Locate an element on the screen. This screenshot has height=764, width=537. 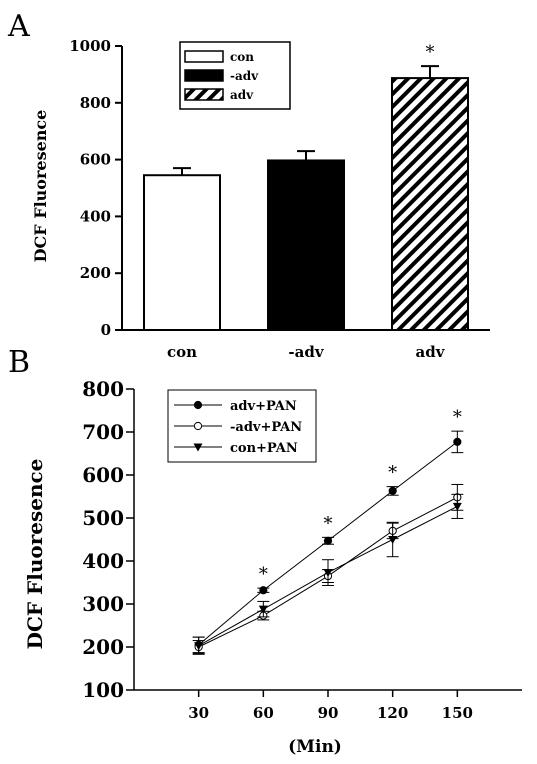
y-tick-label-a: 800 is located at coordinates (95, 103).